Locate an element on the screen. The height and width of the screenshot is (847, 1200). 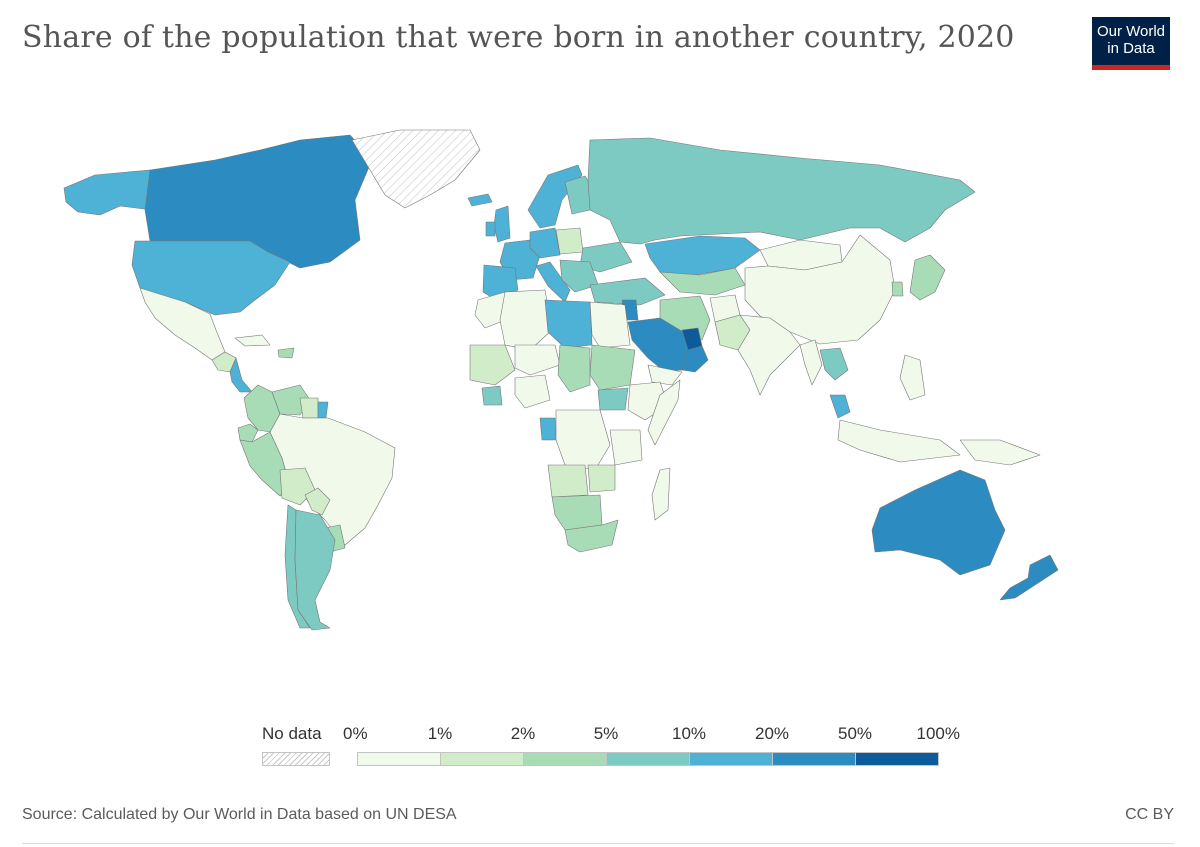
logo-accent-bar is located at coordinates (1131, 67).